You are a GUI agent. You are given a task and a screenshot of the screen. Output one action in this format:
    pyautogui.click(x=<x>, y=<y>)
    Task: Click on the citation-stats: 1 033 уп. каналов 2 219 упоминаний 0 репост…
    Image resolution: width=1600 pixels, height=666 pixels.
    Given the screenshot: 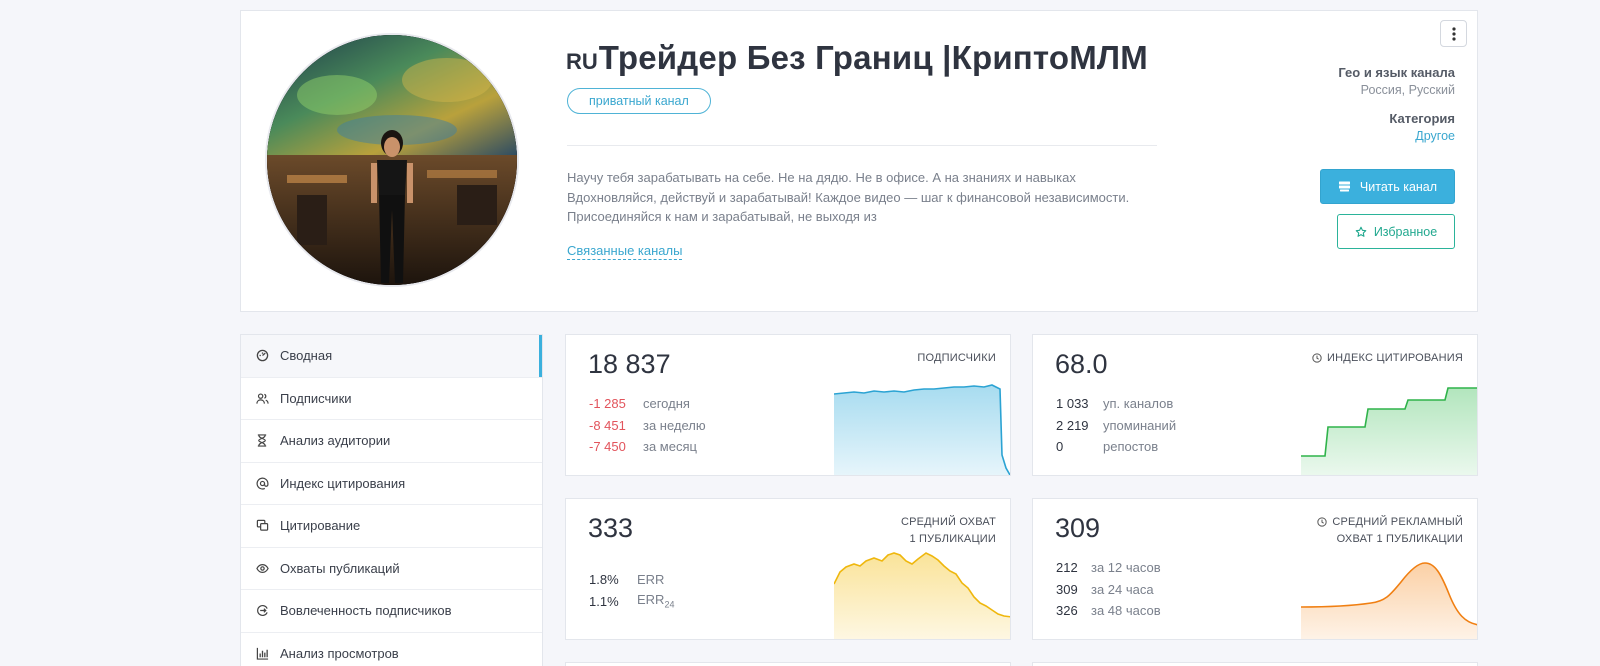 What is the action you would take?
    pyautogui.click(x=1116, y=425)
    